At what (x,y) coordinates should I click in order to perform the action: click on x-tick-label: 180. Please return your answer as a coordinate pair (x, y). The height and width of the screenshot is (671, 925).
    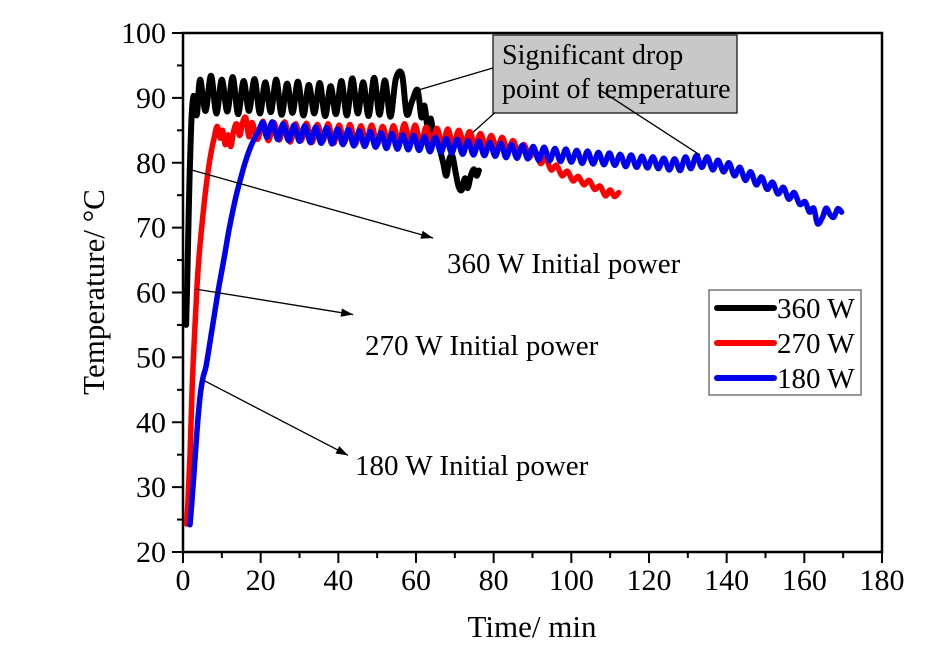
    Looking at the image, I should click on (882, 580).